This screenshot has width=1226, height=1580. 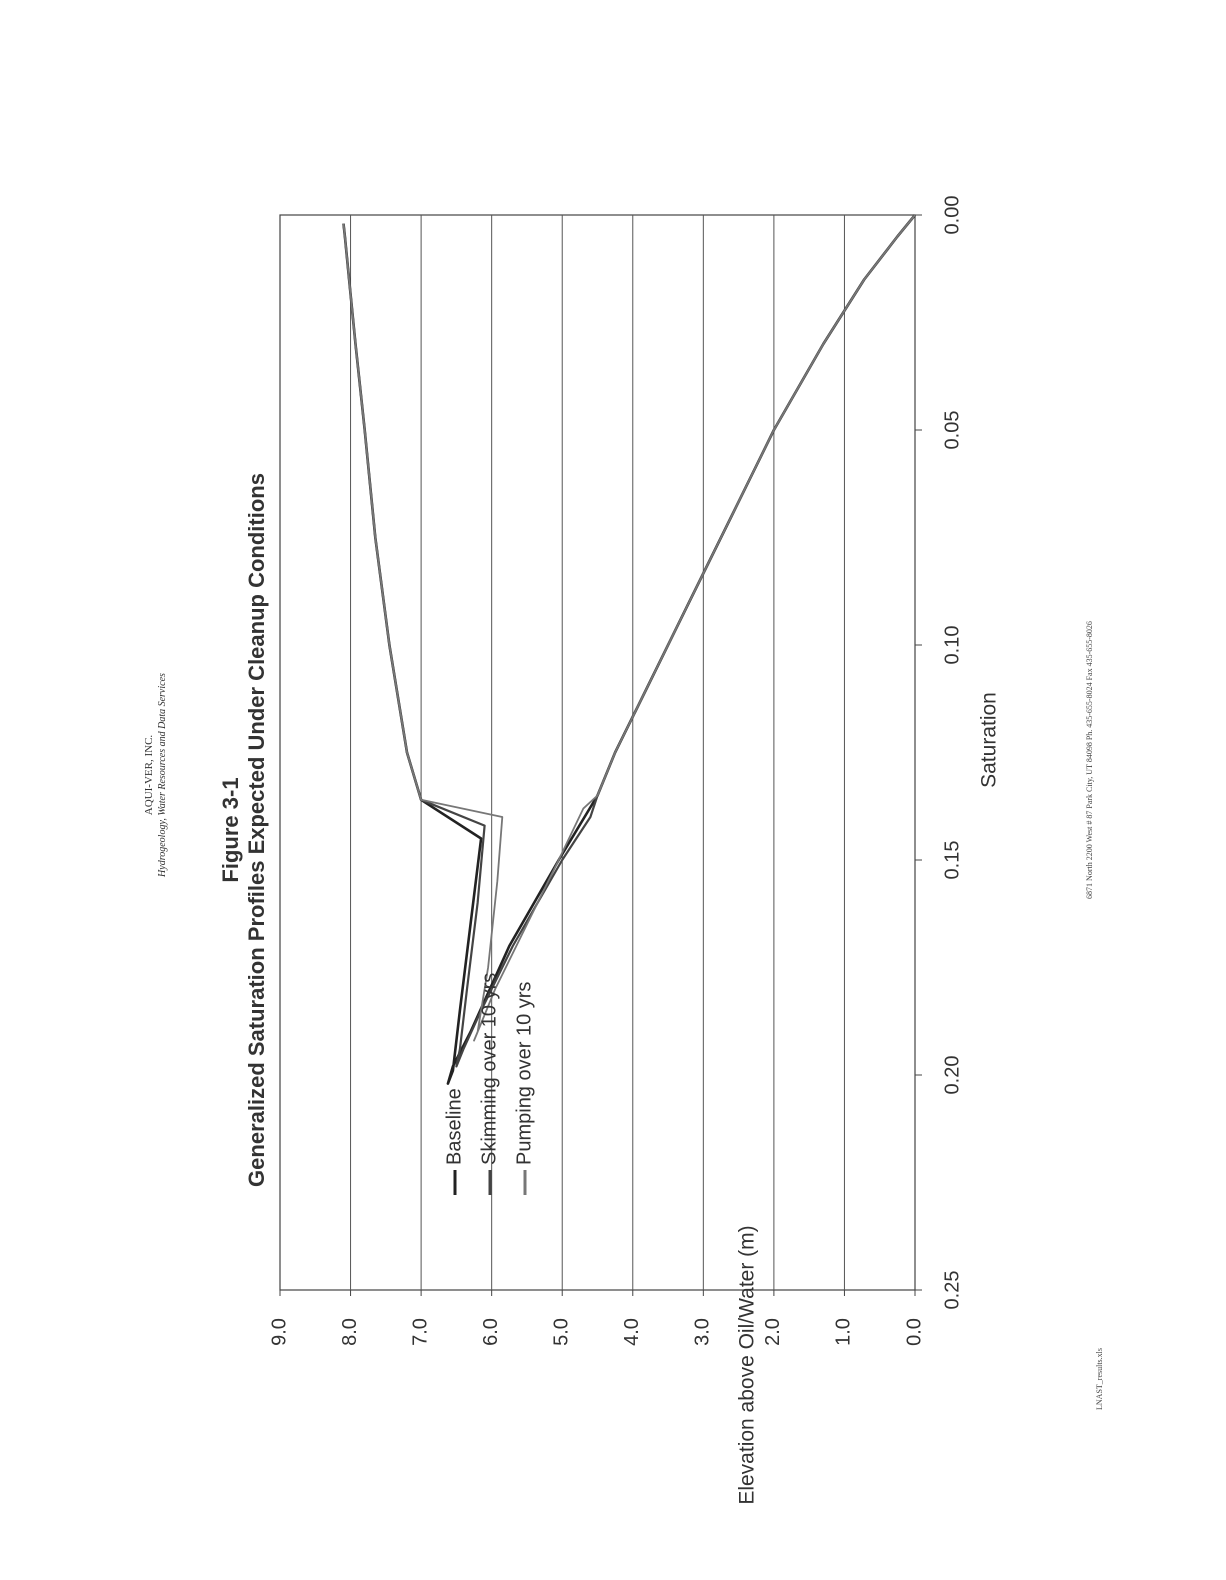 What do you see at coordinates (952, 645) in the screenshot?
I see `x-tick-label: 0.10` at bounding box center [952, 645].